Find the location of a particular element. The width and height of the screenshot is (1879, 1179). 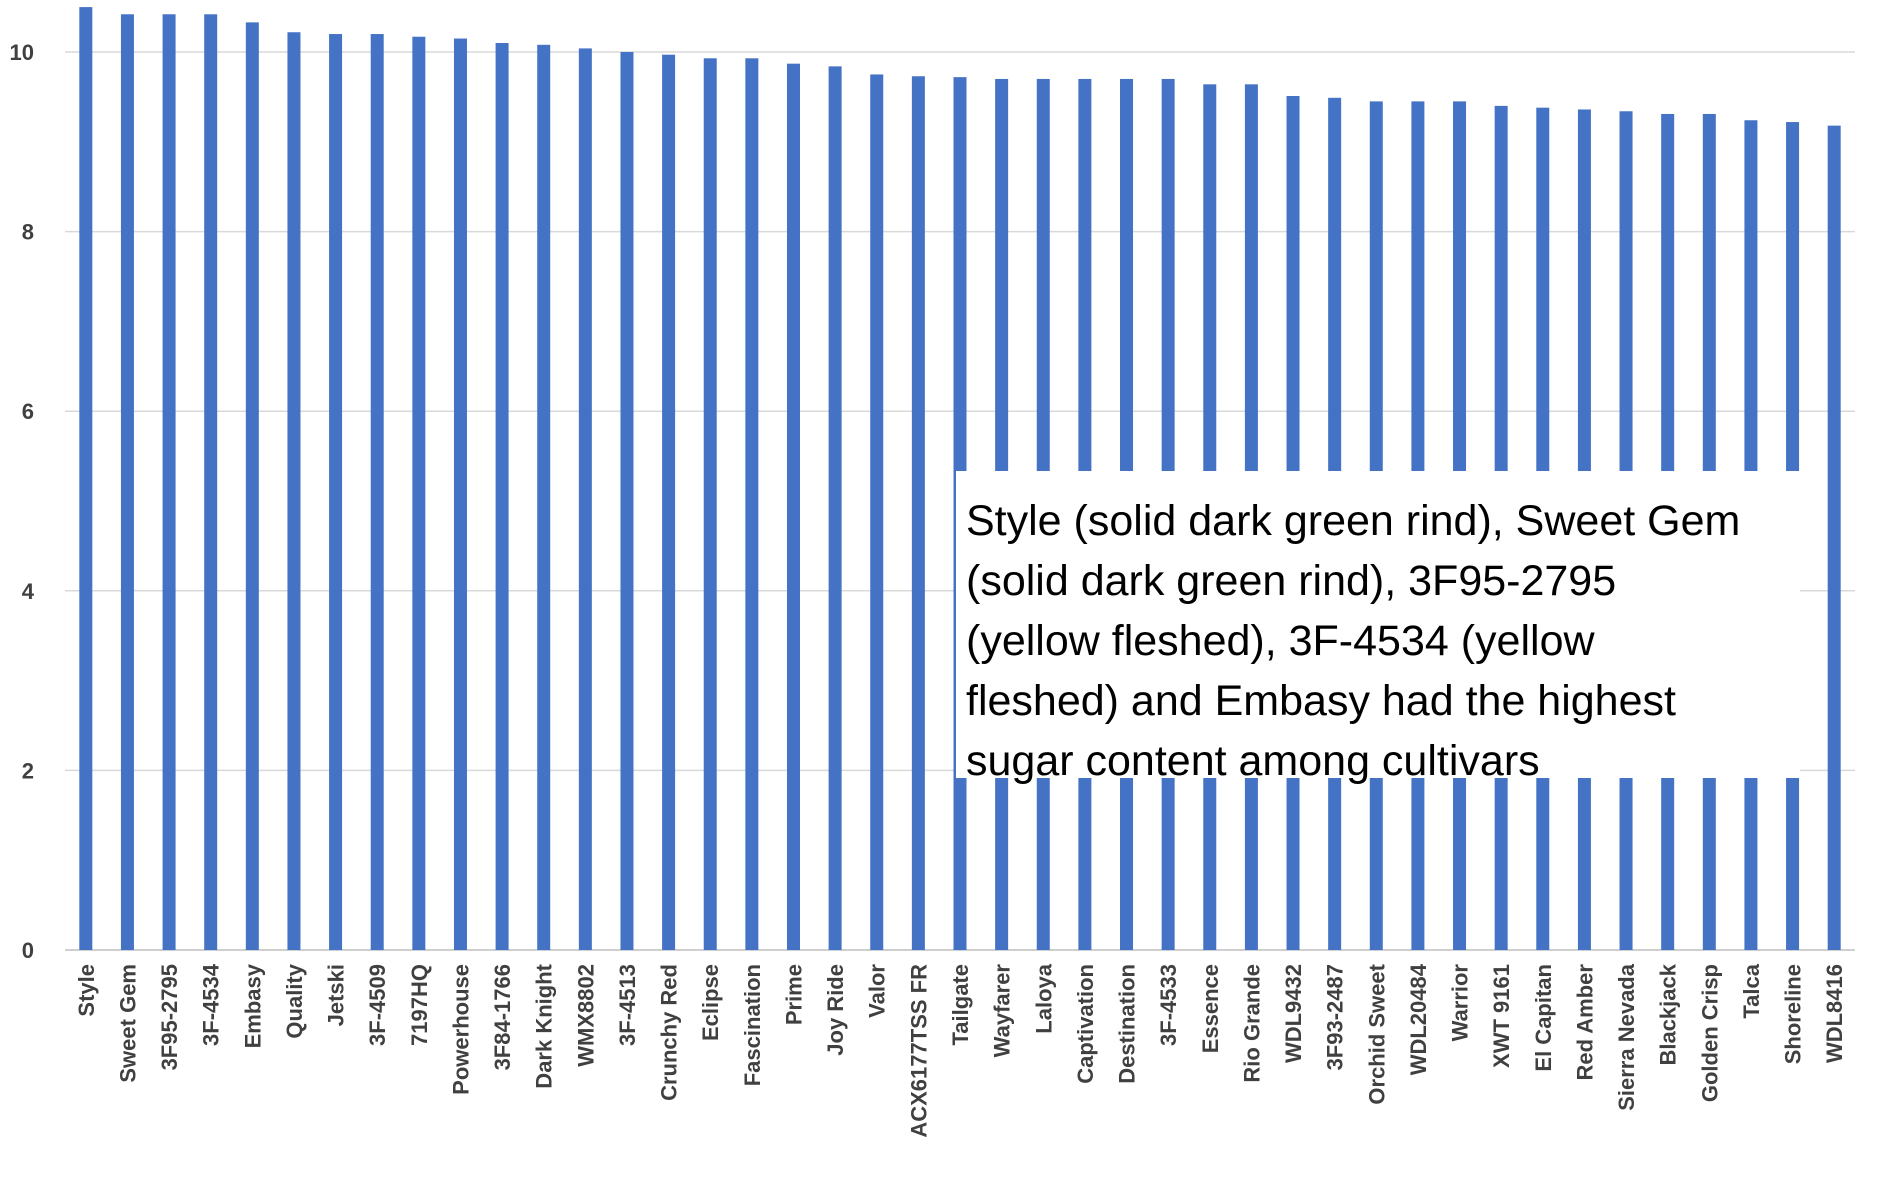

x-category-label: 3F93-2487 is located at coordinates (1335, 1017).